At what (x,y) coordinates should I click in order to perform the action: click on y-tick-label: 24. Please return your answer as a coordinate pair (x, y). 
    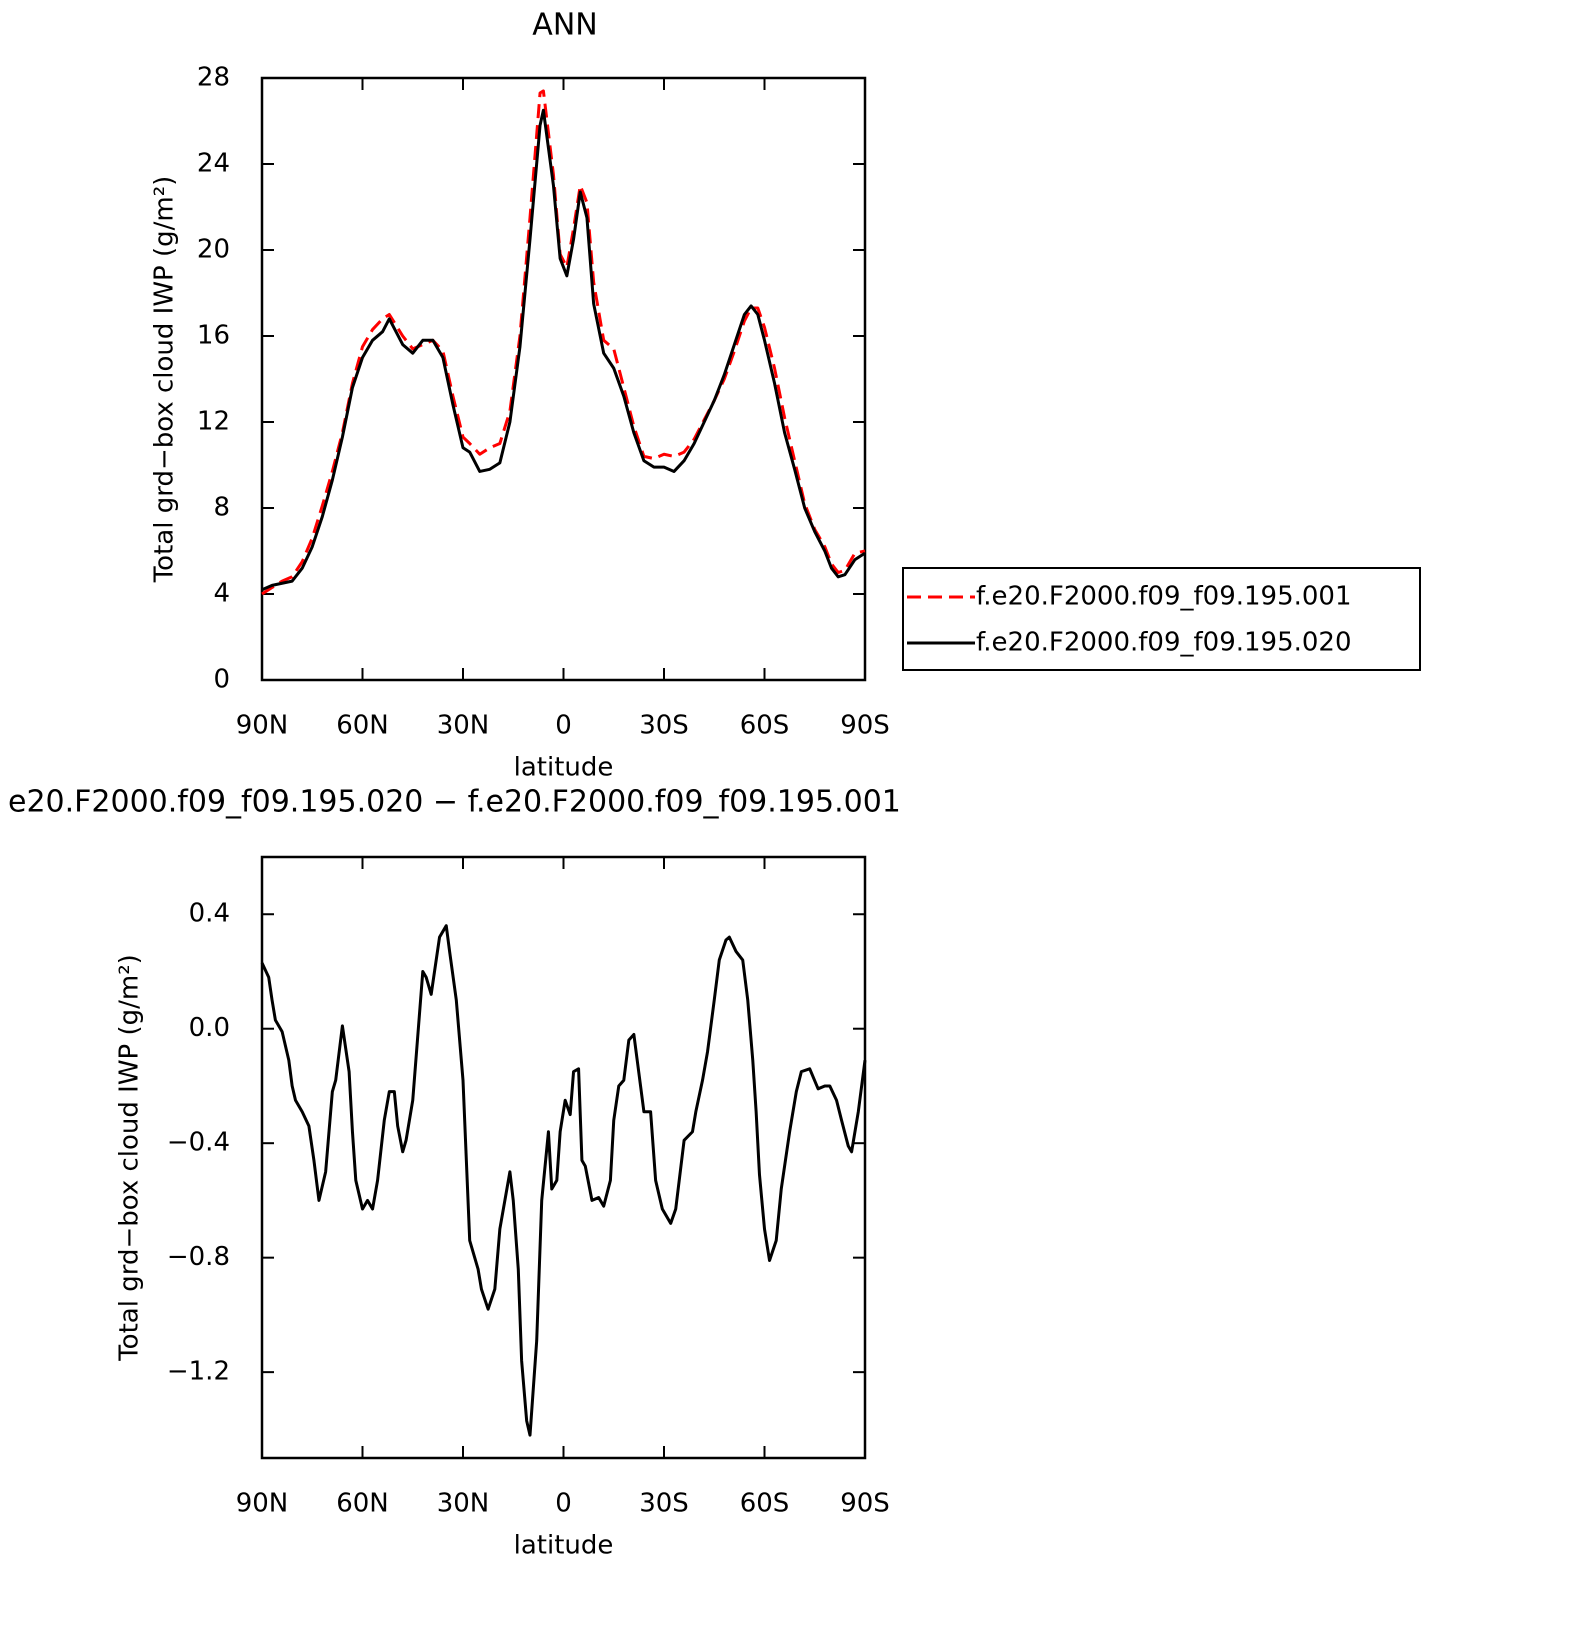
    Looking at the image, I should click on (213, 164).